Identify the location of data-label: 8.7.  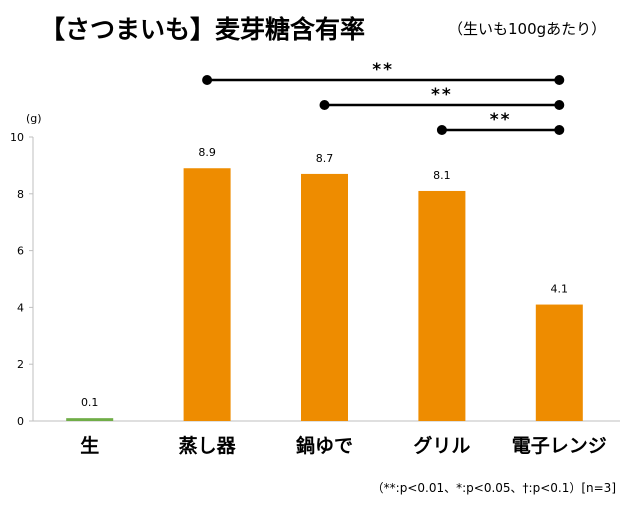
(325, 158).